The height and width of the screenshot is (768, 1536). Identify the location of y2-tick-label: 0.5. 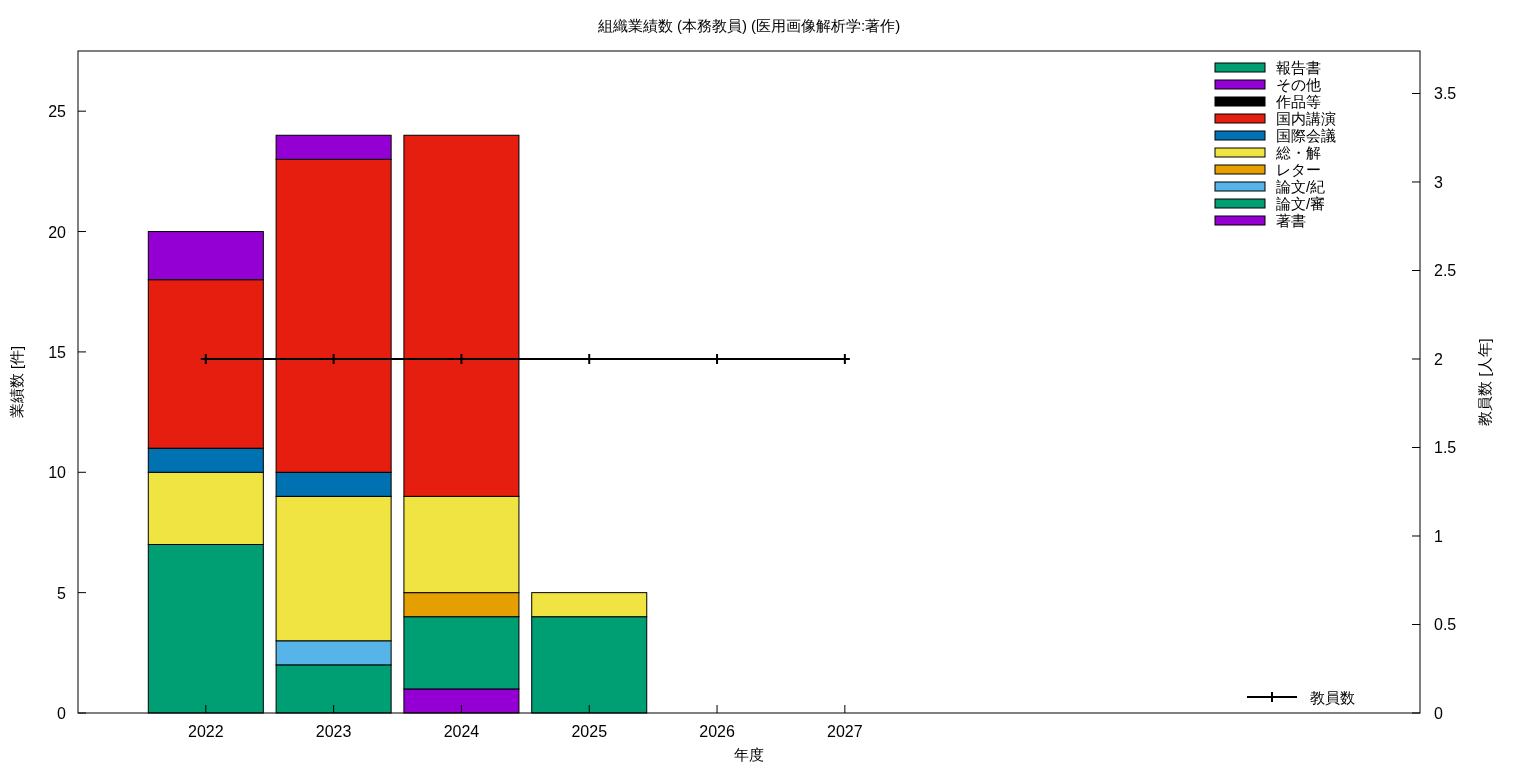
(1445, 625).